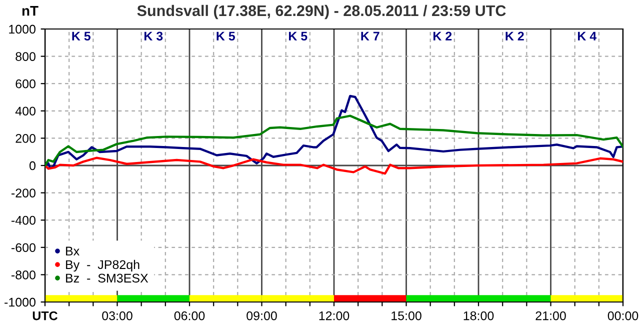 This screenshot has height=331, width=643. I want to click on y-tick-label: -600, so click(24, 247).